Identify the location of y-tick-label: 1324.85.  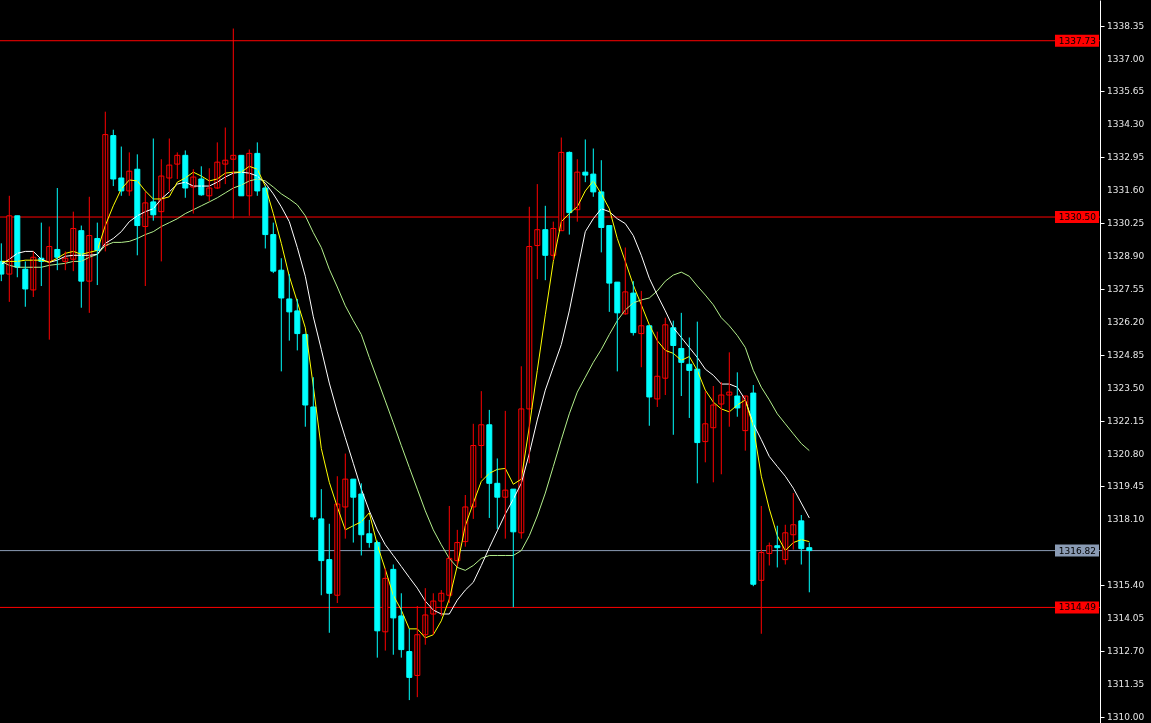
(1126, 354).